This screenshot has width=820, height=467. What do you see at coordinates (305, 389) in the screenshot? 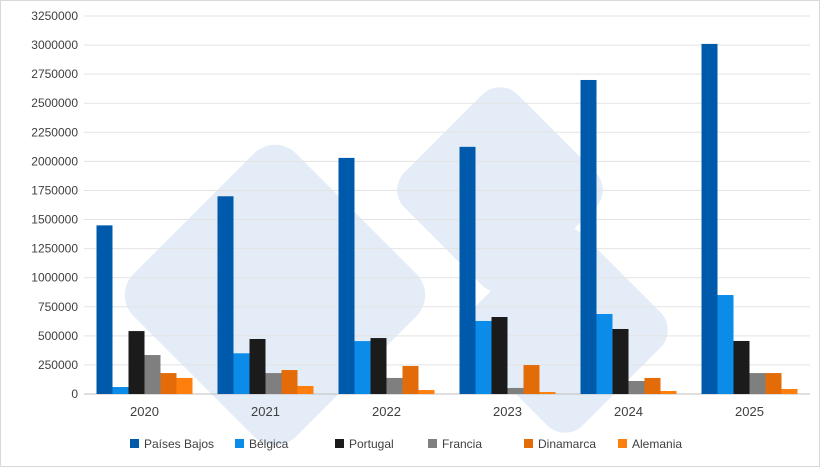
I see `bar-alemania-2021` at bounding box center [305, 389].